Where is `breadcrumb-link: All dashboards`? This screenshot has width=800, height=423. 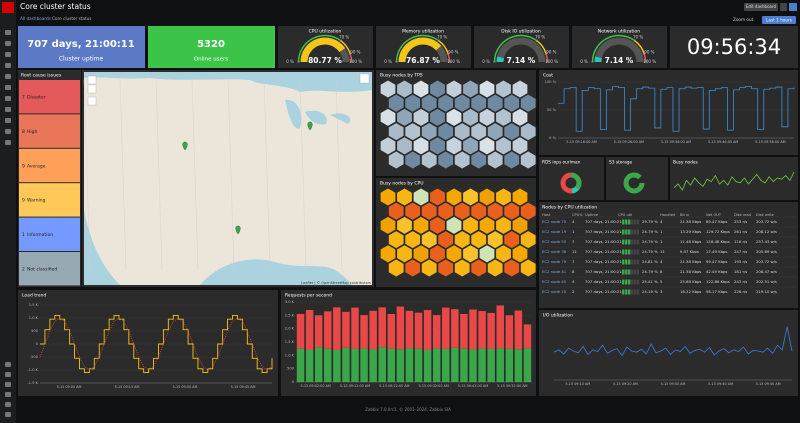 breadcrumb-link: All dashboards is located at coordinates (35, 18).